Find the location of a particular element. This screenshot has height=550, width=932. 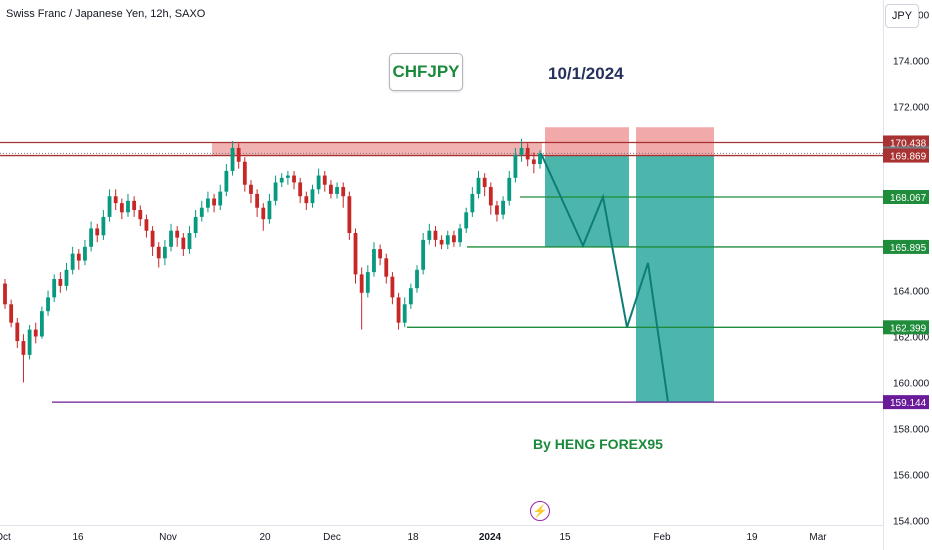

x-tick-label: Feb is located at coordinates (662, 537).